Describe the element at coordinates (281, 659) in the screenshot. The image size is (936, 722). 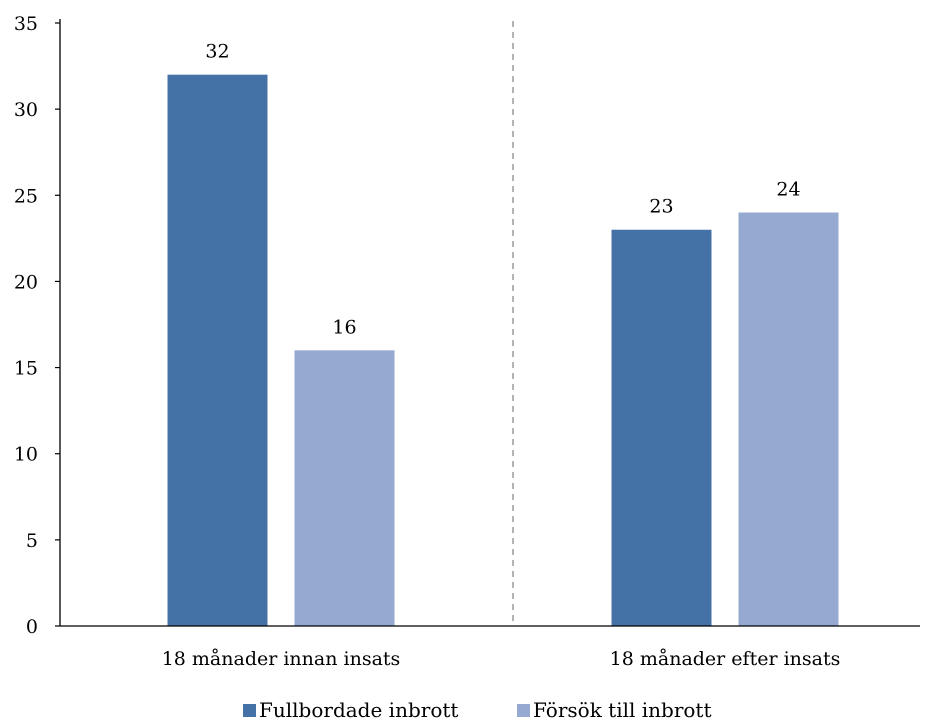
I see `x-category-label: 18 månader innan insats` at that location.